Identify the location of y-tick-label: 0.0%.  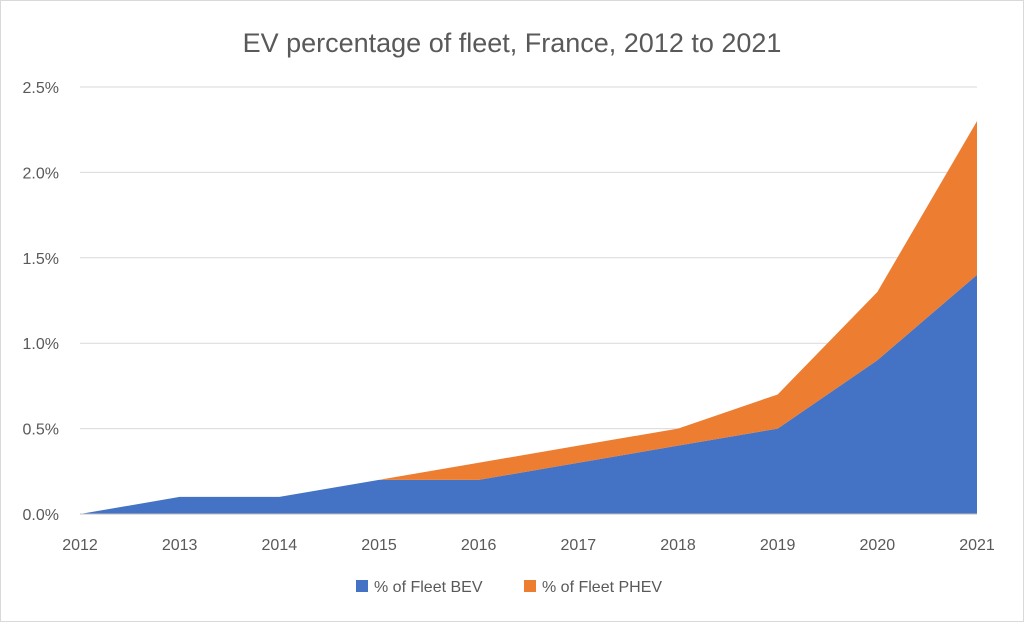
(41, 515).